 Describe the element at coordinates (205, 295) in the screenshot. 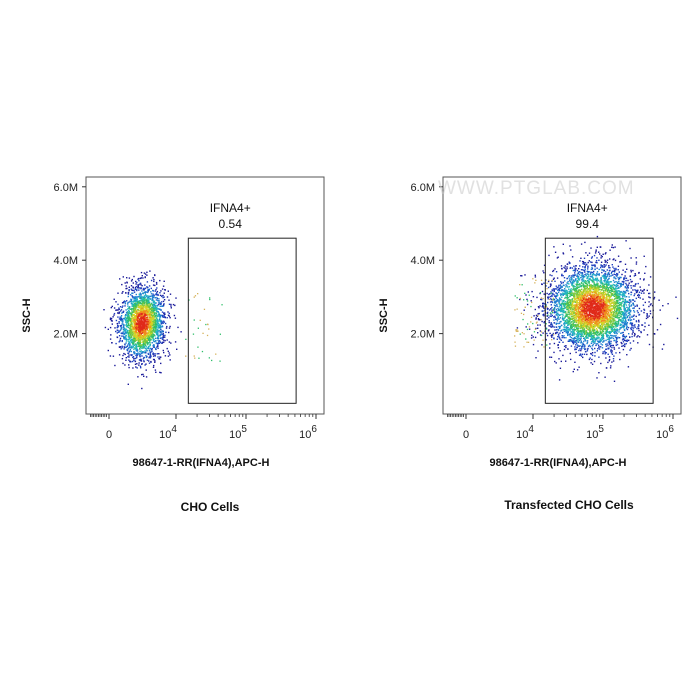

I see `plot-frame` at that location.